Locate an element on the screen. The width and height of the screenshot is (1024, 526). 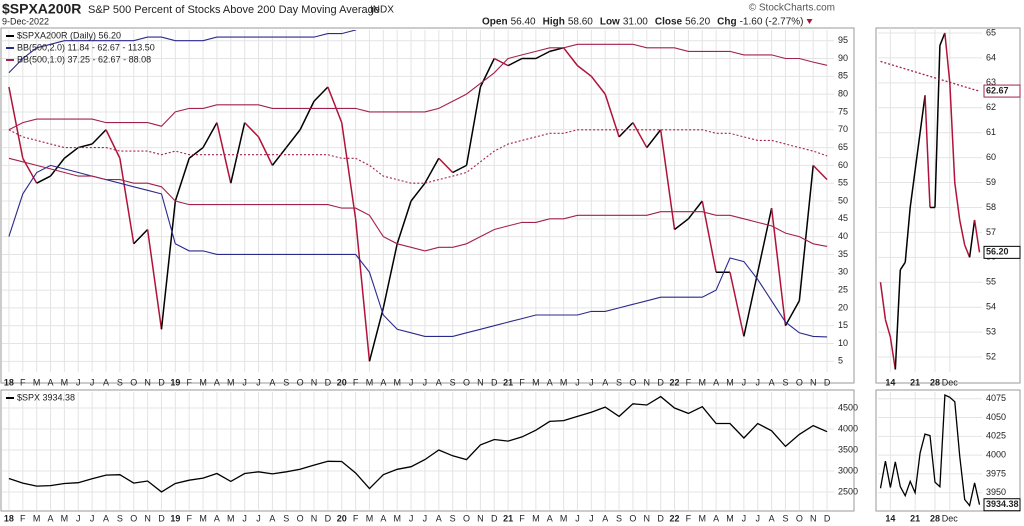
quote-value: 31.00 is located at coordinates (635, 22).